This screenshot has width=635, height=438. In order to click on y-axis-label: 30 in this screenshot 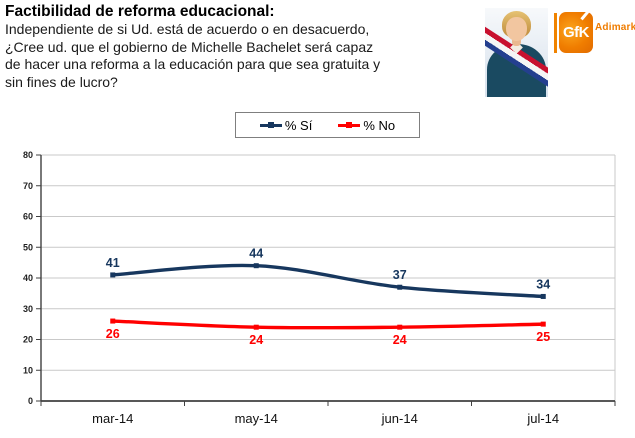, I will do `click(28, 309)`.